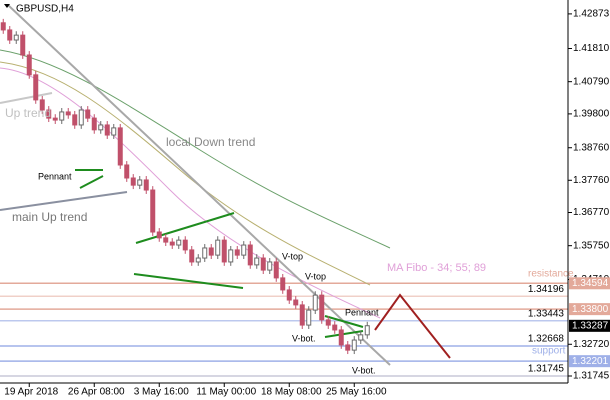  What do you see at coordinates (188, 281) in the screenshot?
I see `triangle-line` at bounding box center [188, 281].